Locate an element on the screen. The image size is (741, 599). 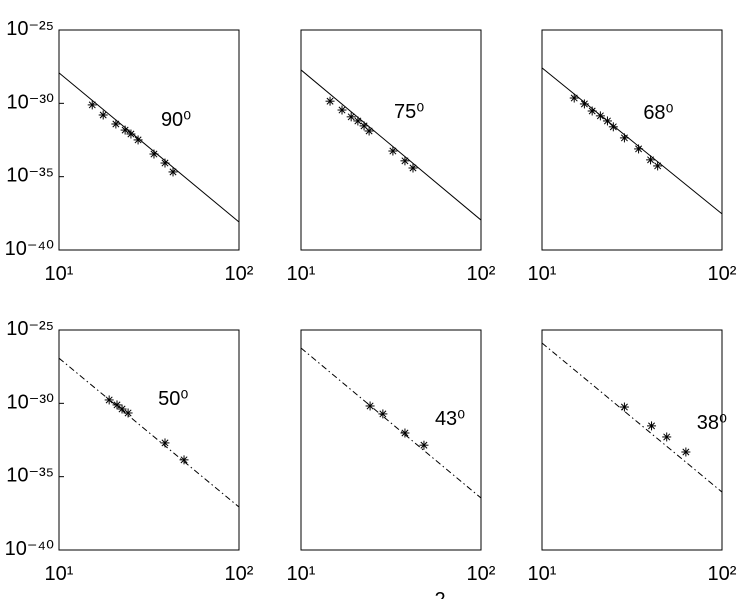
angle-annotation: 90⁰ is located at coordinates (176, 120).